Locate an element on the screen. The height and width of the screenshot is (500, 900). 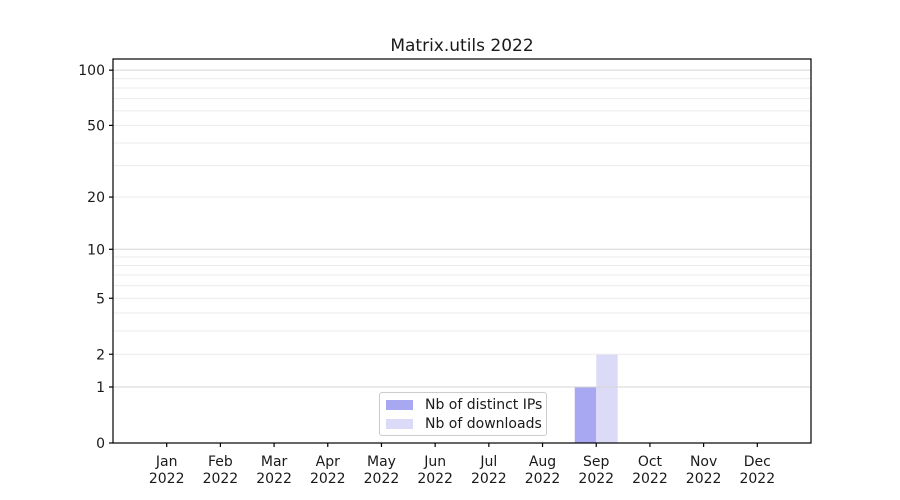
y-tick-label: 20 is located at coordinates (96, 198).